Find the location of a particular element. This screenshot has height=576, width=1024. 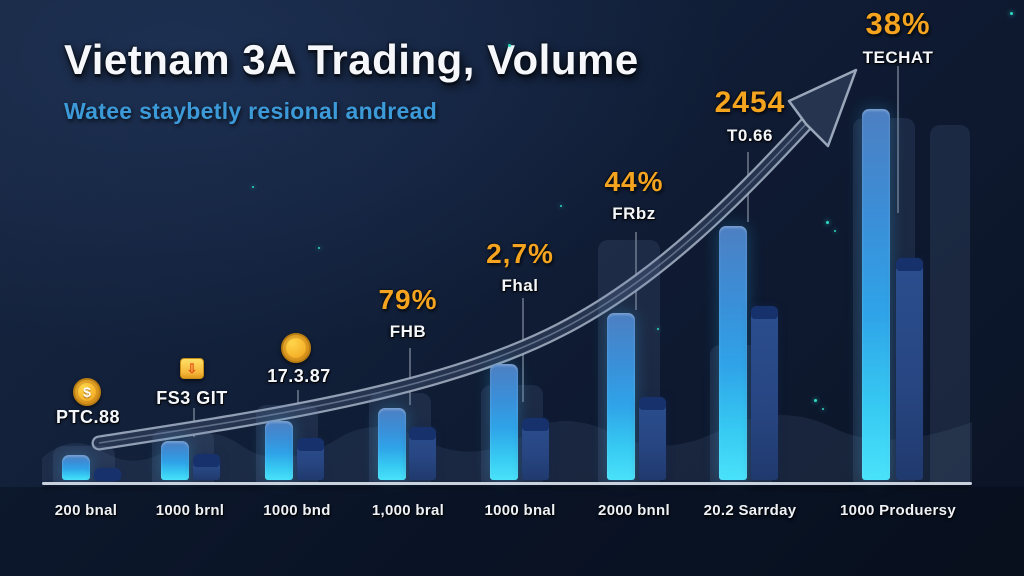

gold-coin-icon is located at coordinates (296, 348).